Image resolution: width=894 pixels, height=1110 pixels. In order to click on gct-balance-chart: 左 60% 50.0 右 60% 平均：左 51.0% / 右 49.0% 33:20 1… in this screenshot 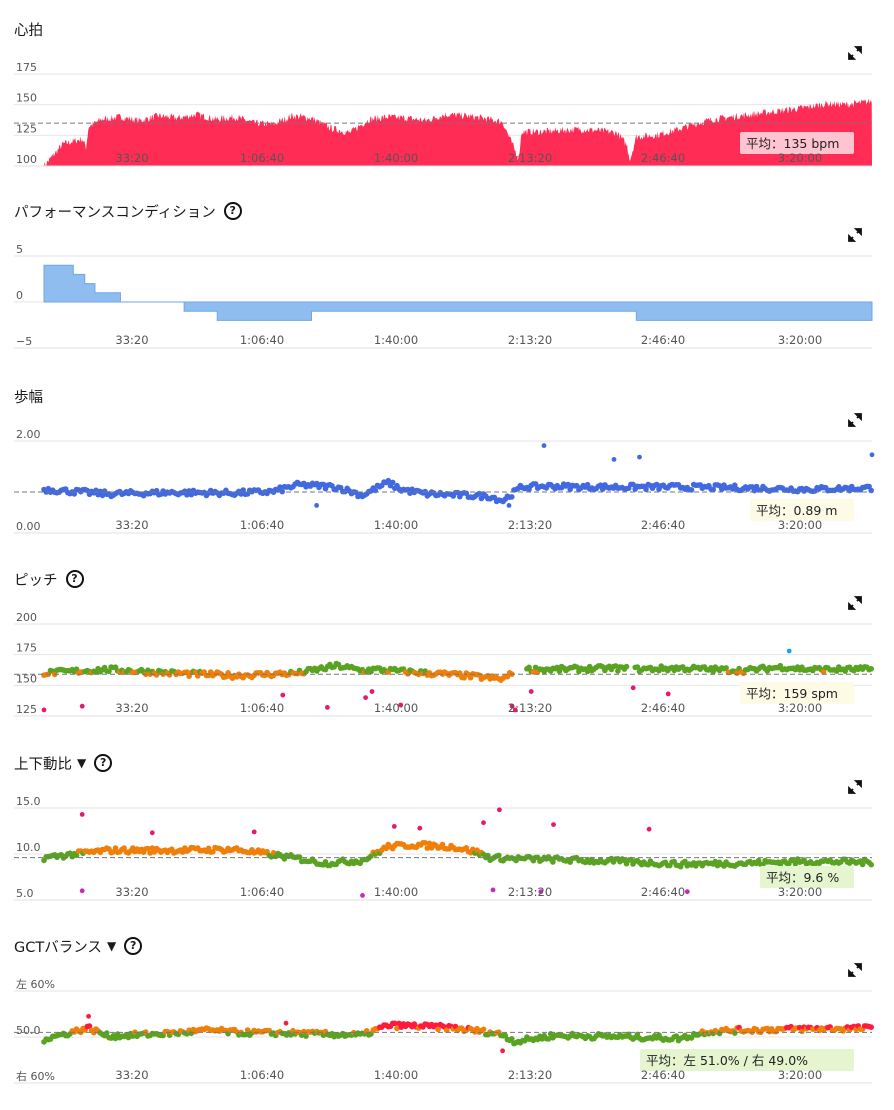, I will do `click(444, 1031)`.